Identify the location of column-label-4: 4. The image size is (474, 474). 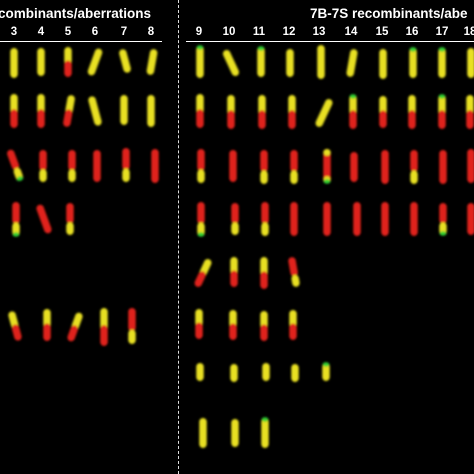
(41, 32).